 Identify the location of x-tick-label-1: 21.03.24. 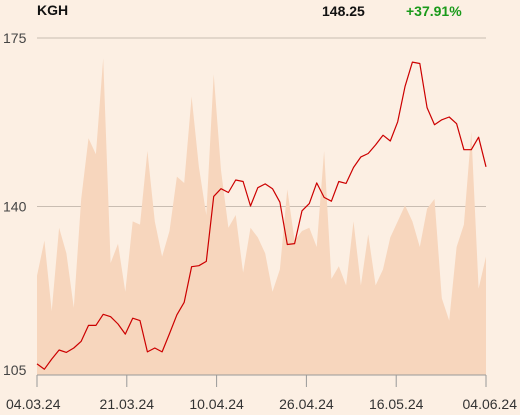
(127, 404).